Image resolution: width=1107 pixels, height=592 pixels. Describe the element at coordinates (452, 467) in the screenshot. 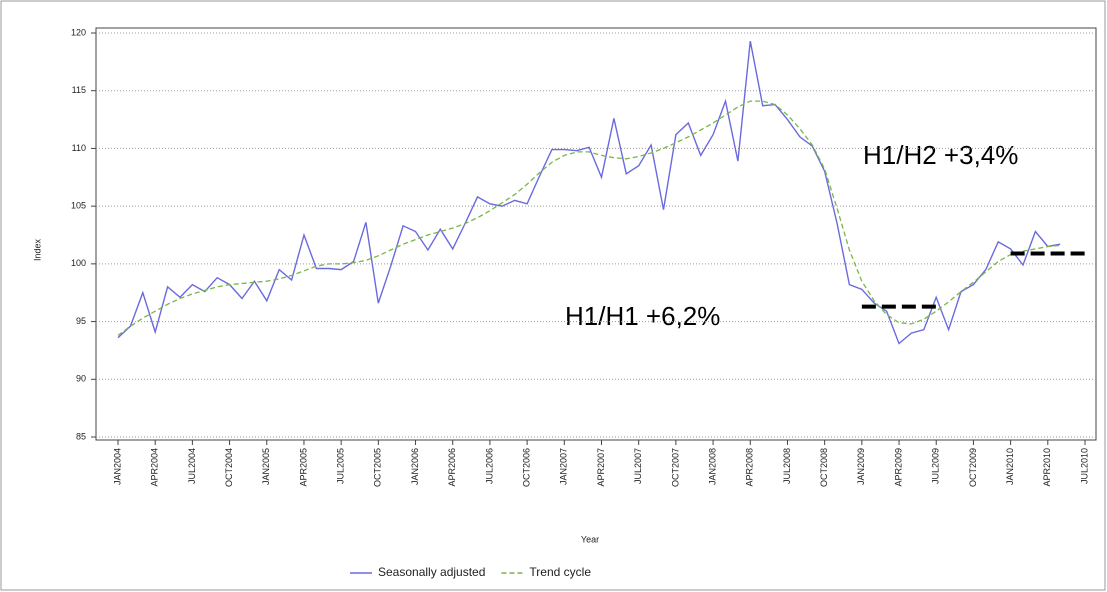

I see `x-tick-label: APR2006` at that location.